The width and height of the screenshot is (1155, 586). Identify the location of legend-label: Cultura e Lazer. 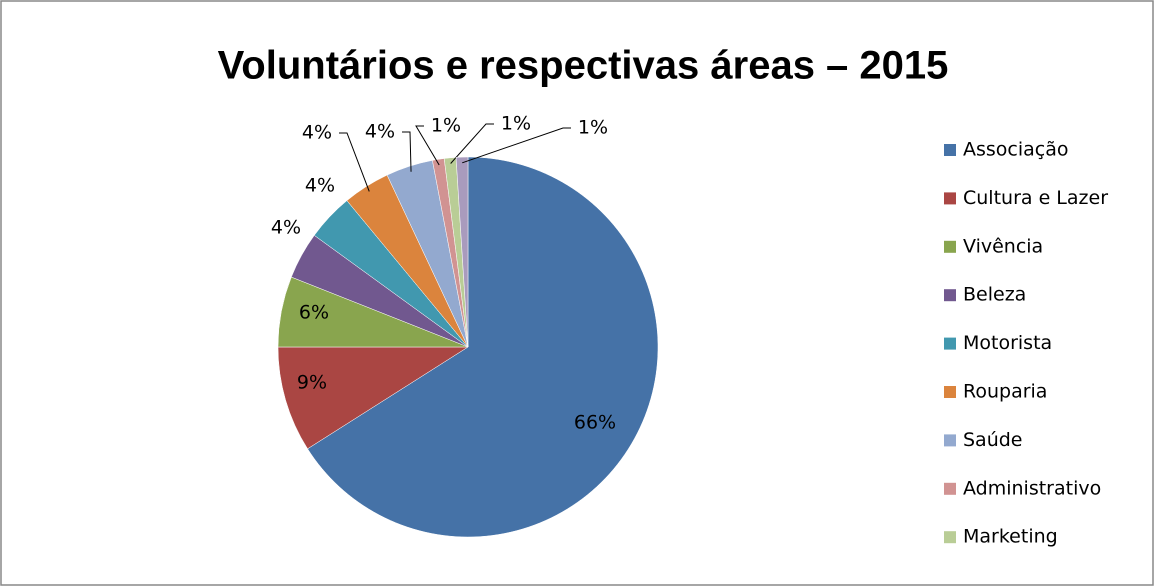
(1035, 198).